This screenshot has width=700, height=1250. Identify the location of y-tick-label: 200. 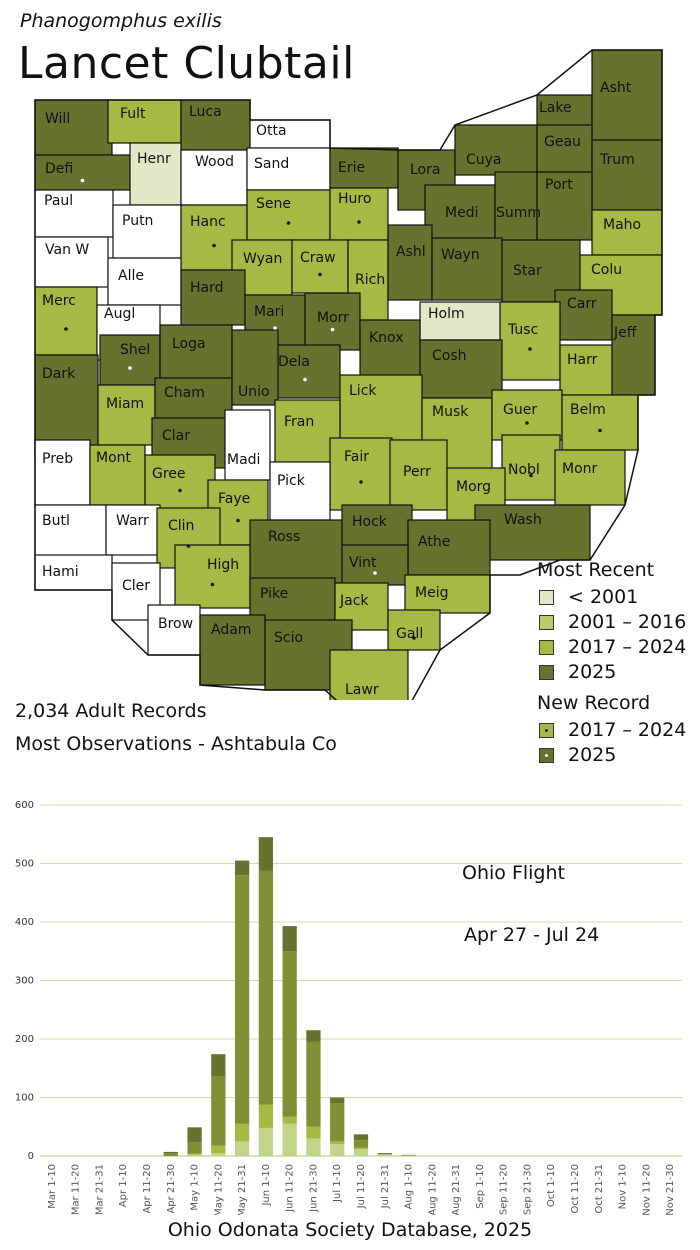
(24, 1039).